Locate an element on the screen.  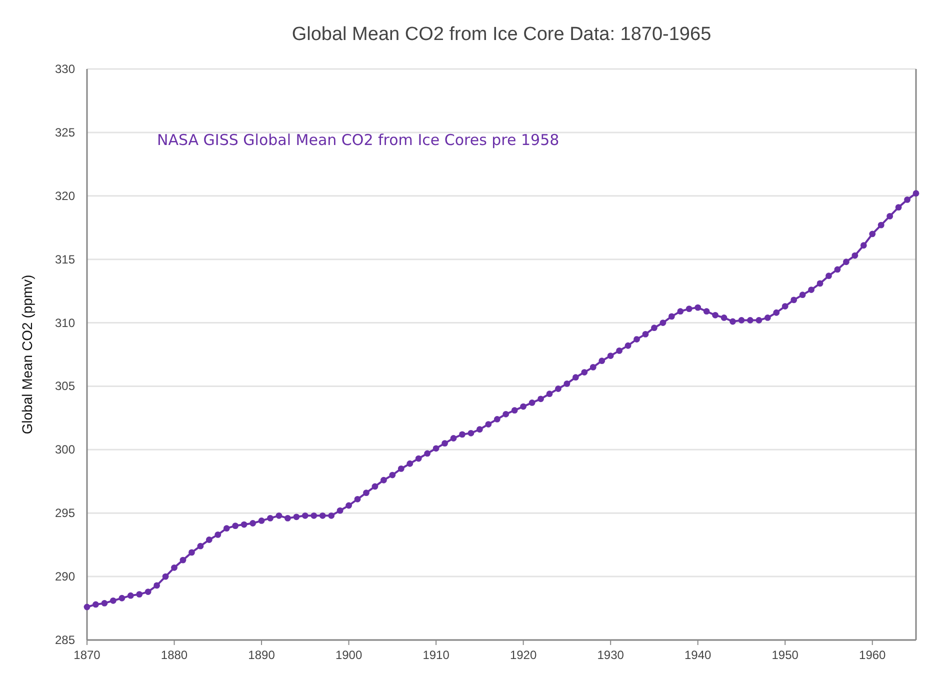
y-tick-label: 325 is located at coordinates (65, 132).